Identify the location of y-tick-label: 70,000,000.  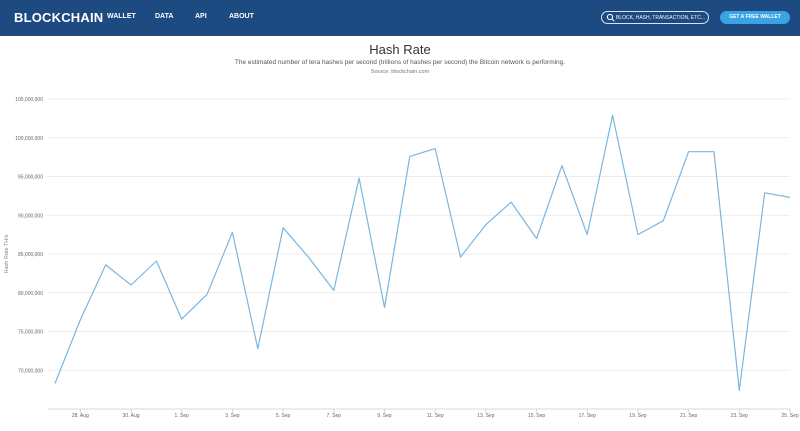
(30, 371).